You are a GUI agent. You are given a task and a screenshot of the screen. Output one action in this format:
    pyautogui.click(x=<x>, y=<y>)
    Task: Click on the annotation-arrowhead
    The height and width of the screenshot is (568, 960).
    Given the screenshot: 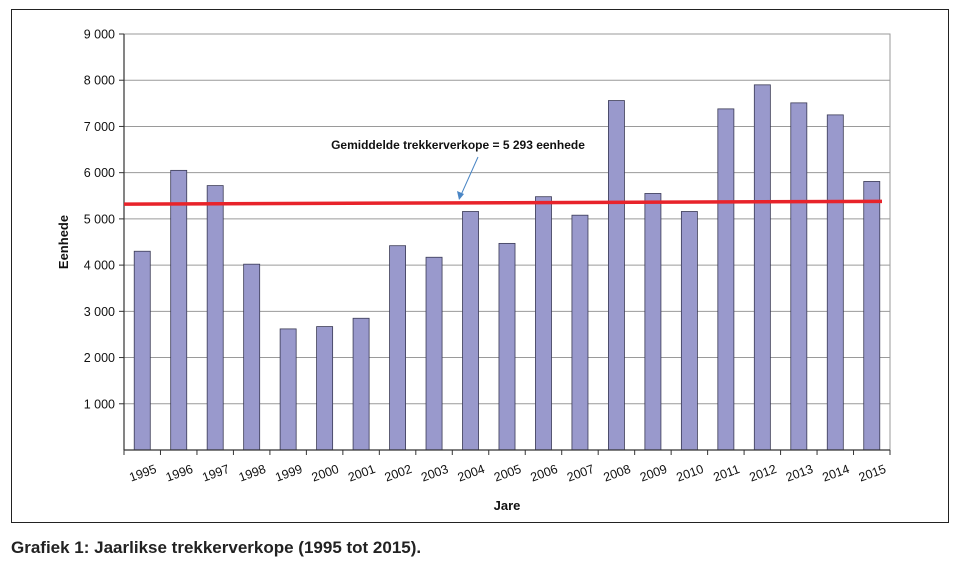 What is the action you would take?
    pyautogui.click(x=460, y=195)
    